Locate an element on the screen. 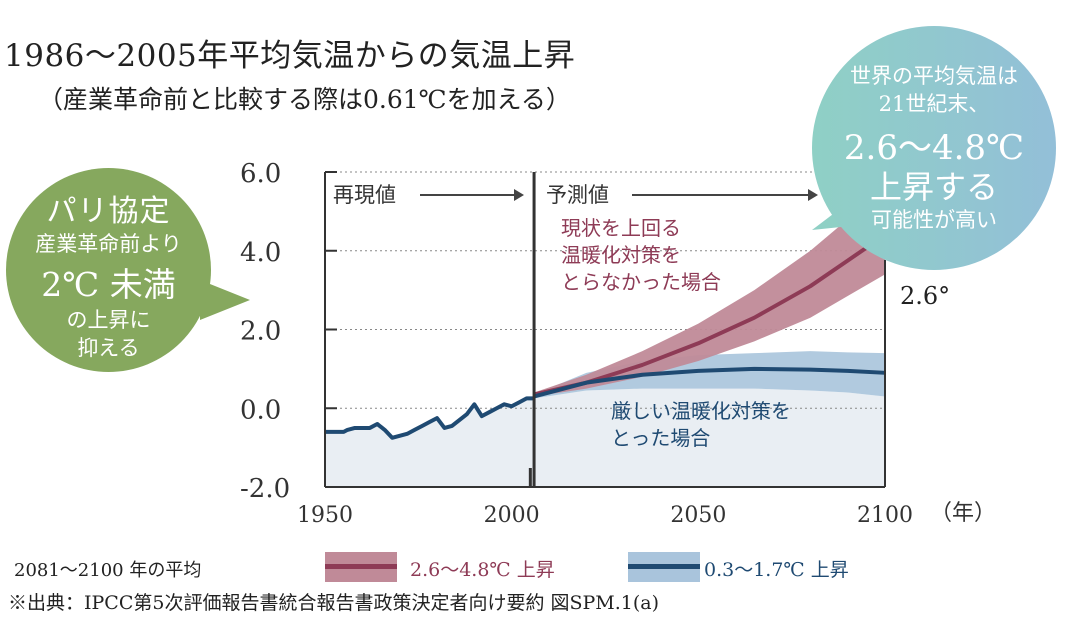  bubble-right-line5: 可能性が高い is located at coordinates (934, 220).